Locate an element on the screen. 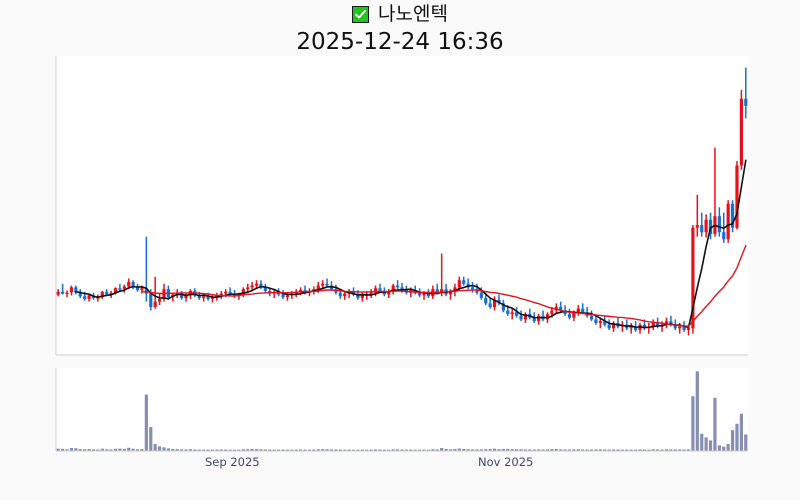  date-tick-label: Nov 2025 is located at coordinates (506, 462).